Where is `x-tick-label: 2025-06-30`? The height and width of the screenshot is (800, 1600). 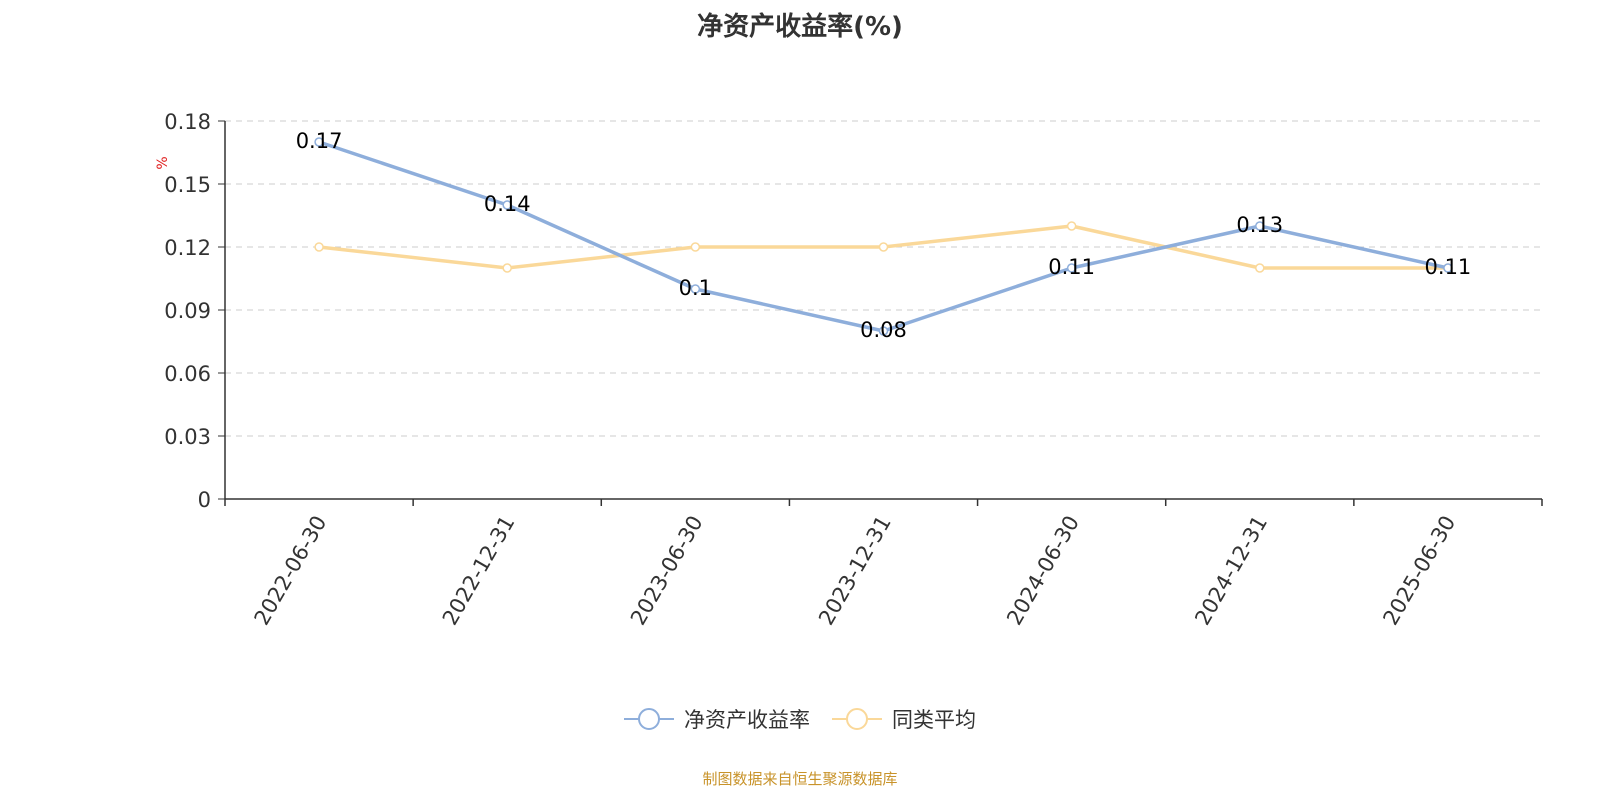
x-tick-label: 2025-06-30 is located at coordinates (1419, 571).